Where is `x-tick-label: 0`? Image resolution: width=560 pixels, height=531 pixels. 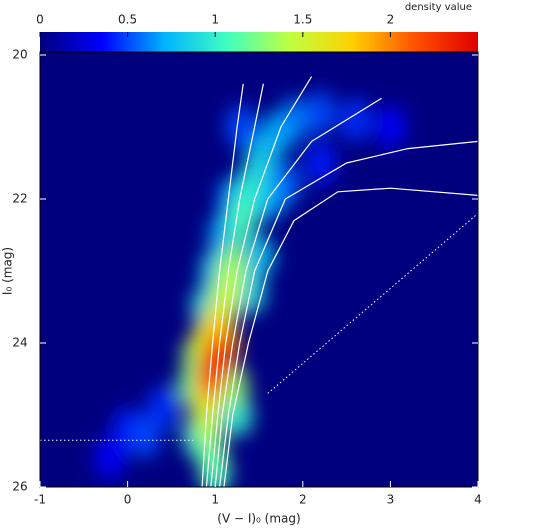 x-tick-label: 0 is located at coordinates (128, 500).